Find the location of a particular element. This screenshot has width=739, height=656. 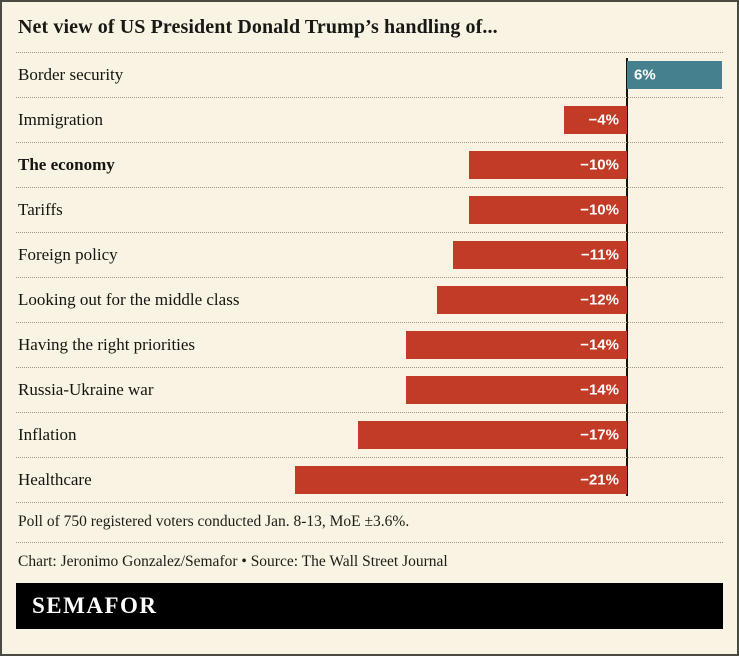

chart-row: Healthcare −21% is located at coordinates (369, 480).